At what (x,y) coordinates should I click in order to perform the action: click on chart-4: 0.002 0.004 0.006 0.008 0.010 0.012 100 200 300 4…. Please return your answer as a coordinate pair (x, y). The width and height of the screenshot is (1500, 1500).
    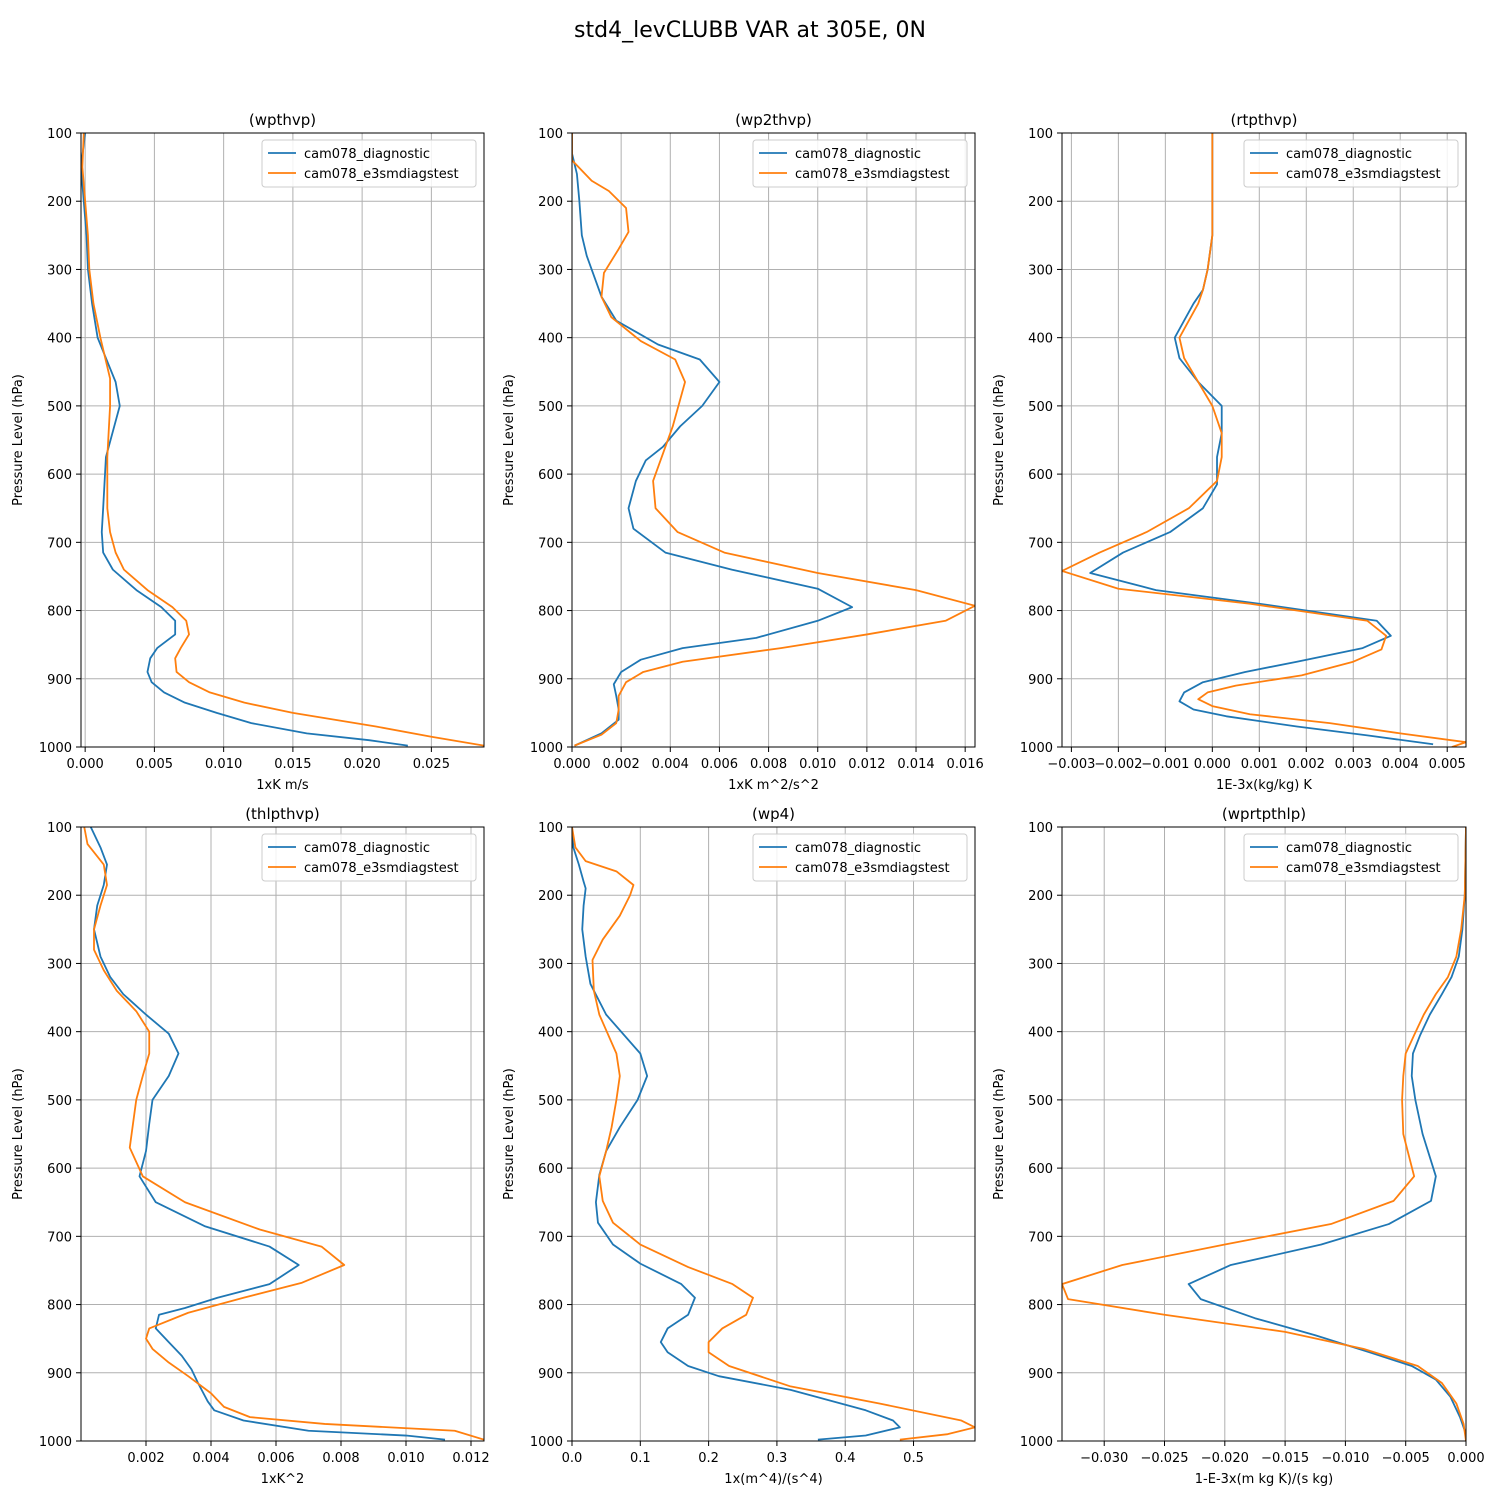
    Looking at the image, I should click on (250, 1146).